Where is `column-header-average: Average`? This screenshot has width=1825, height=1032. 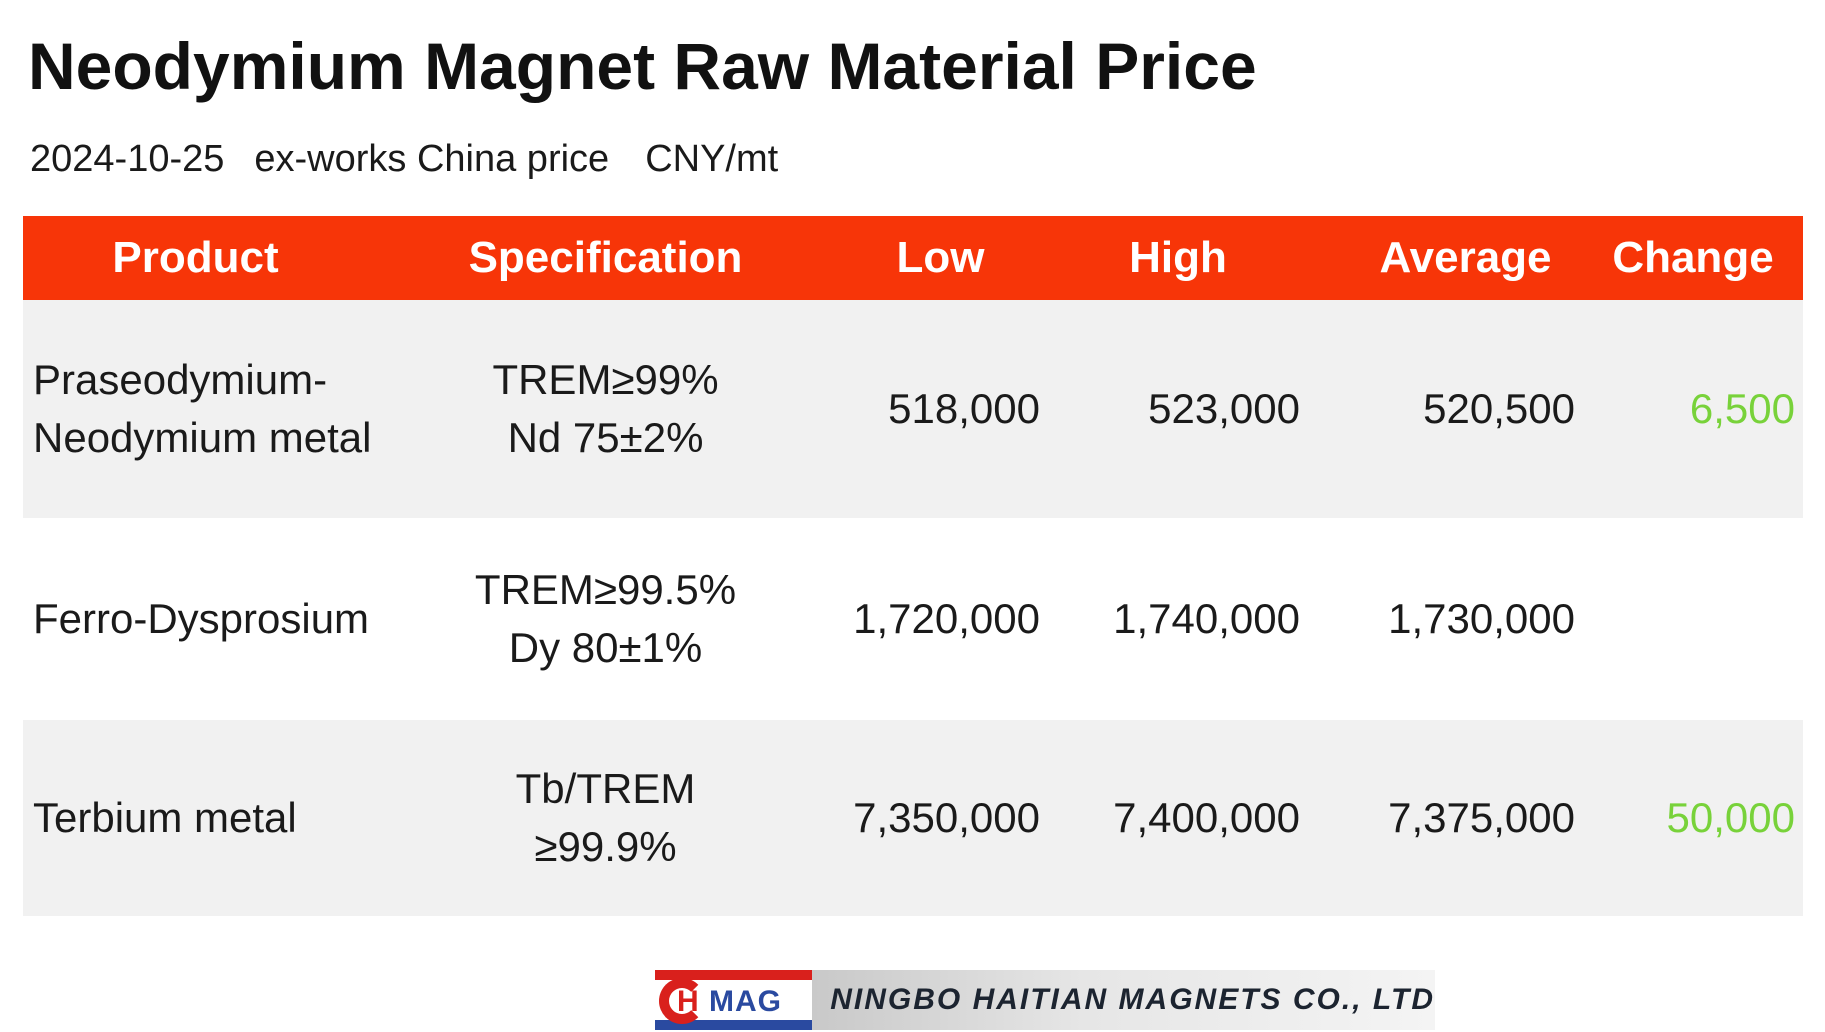 column-header-average: Average is located at coordinates (1465, 257).